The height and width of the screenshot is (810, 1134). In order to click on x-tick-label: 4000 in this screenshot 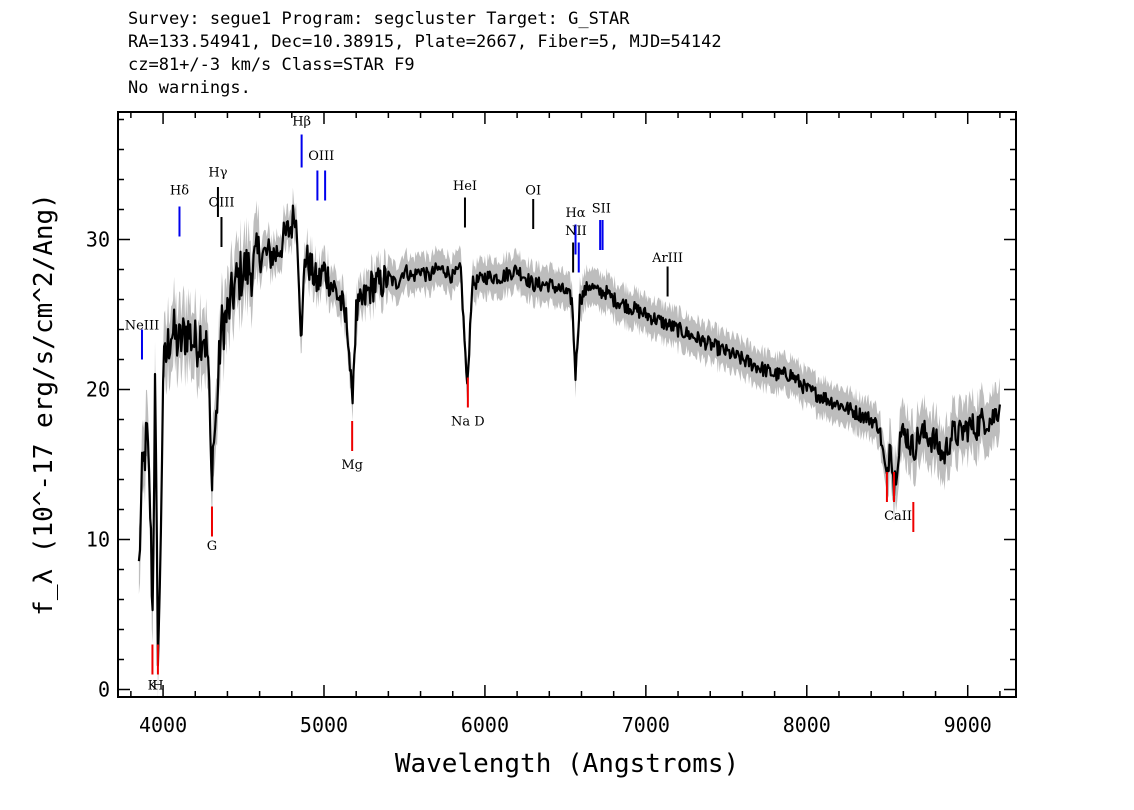, I will do `click(163, 725)`.